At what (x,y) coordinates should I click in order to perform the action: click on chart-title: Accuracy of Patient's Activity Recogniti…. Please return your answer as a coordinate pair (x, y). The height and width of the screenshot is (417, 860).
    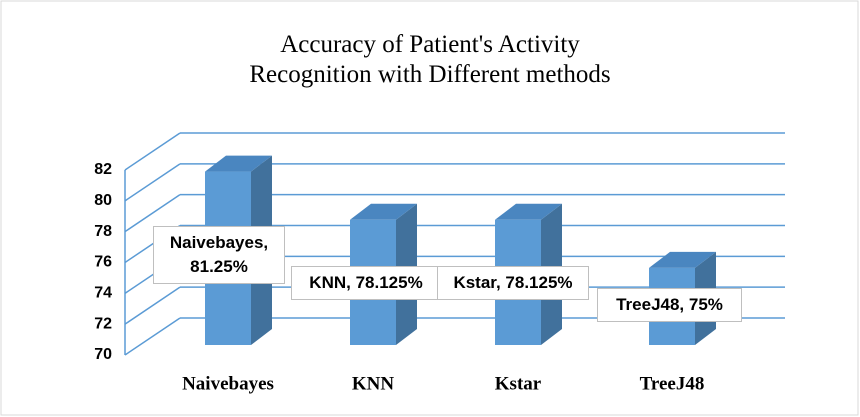
    Looking at the image, I should click on (430, 59).